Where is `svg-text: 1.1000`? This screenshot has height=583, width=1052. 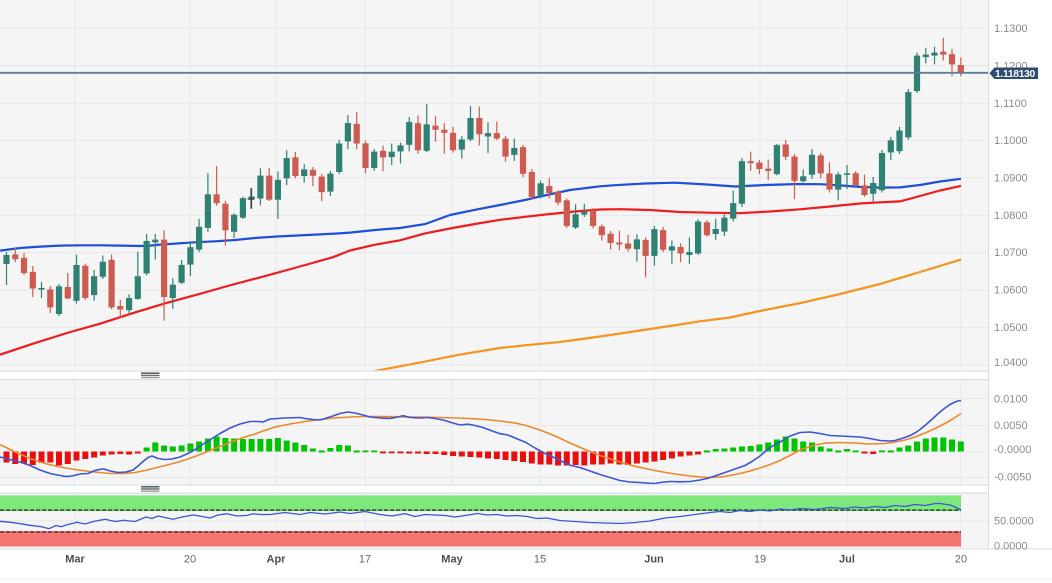 svg-text: 1.1000 is located at coordinates (1011, 141).